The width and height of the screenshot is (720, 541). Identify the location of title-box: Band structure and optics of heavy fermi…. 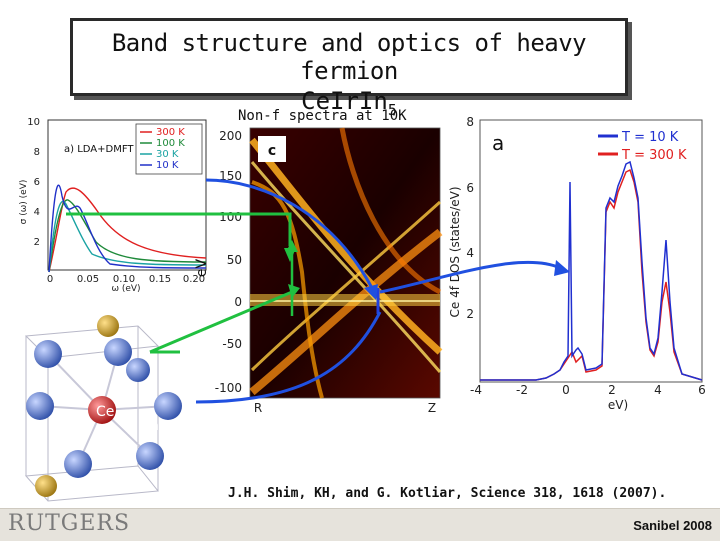
(349, 68).